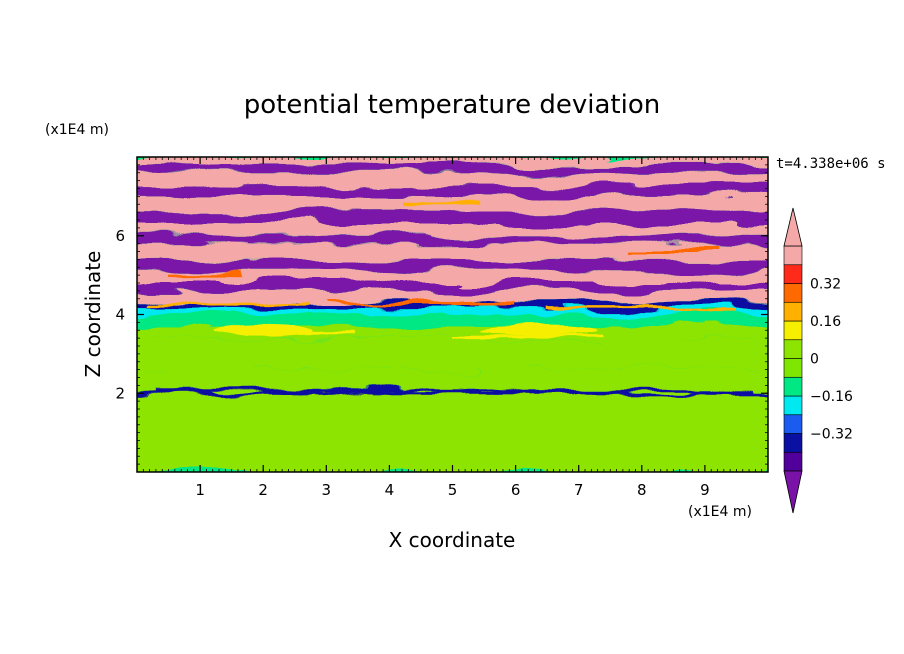 This screenshot has width=904, height=654. What do you see at coordinates (453, 490) in the screenshot?
I see `x-tick-label: 5` at bounding box center [453, 490].